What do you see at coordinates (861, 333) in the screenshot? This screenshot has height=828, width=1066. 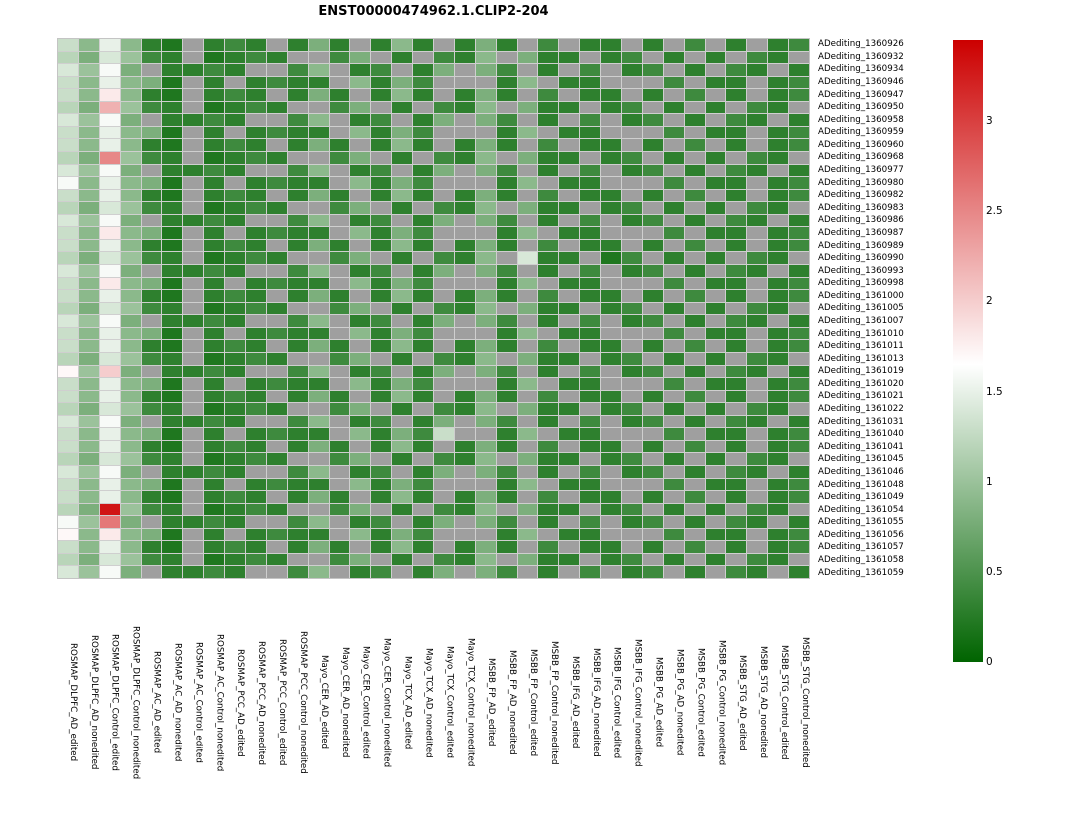 I see `row-label: ADediting_1361010` at bounding box center [861, 333].